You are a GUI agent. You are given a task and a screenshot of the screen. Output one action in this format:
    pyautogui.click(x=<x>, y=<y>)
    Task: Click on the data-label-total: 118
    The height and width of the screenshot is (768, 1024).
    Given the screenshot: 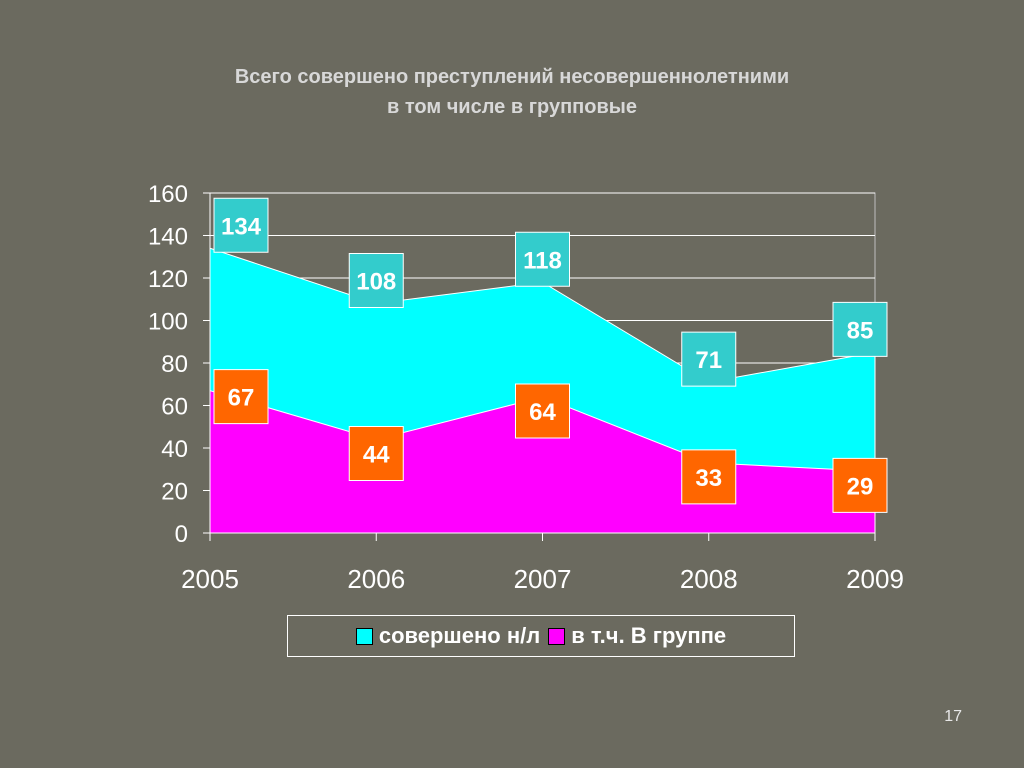 What is the action you would take?
    pyautogui.click(x=542, y=260)
    